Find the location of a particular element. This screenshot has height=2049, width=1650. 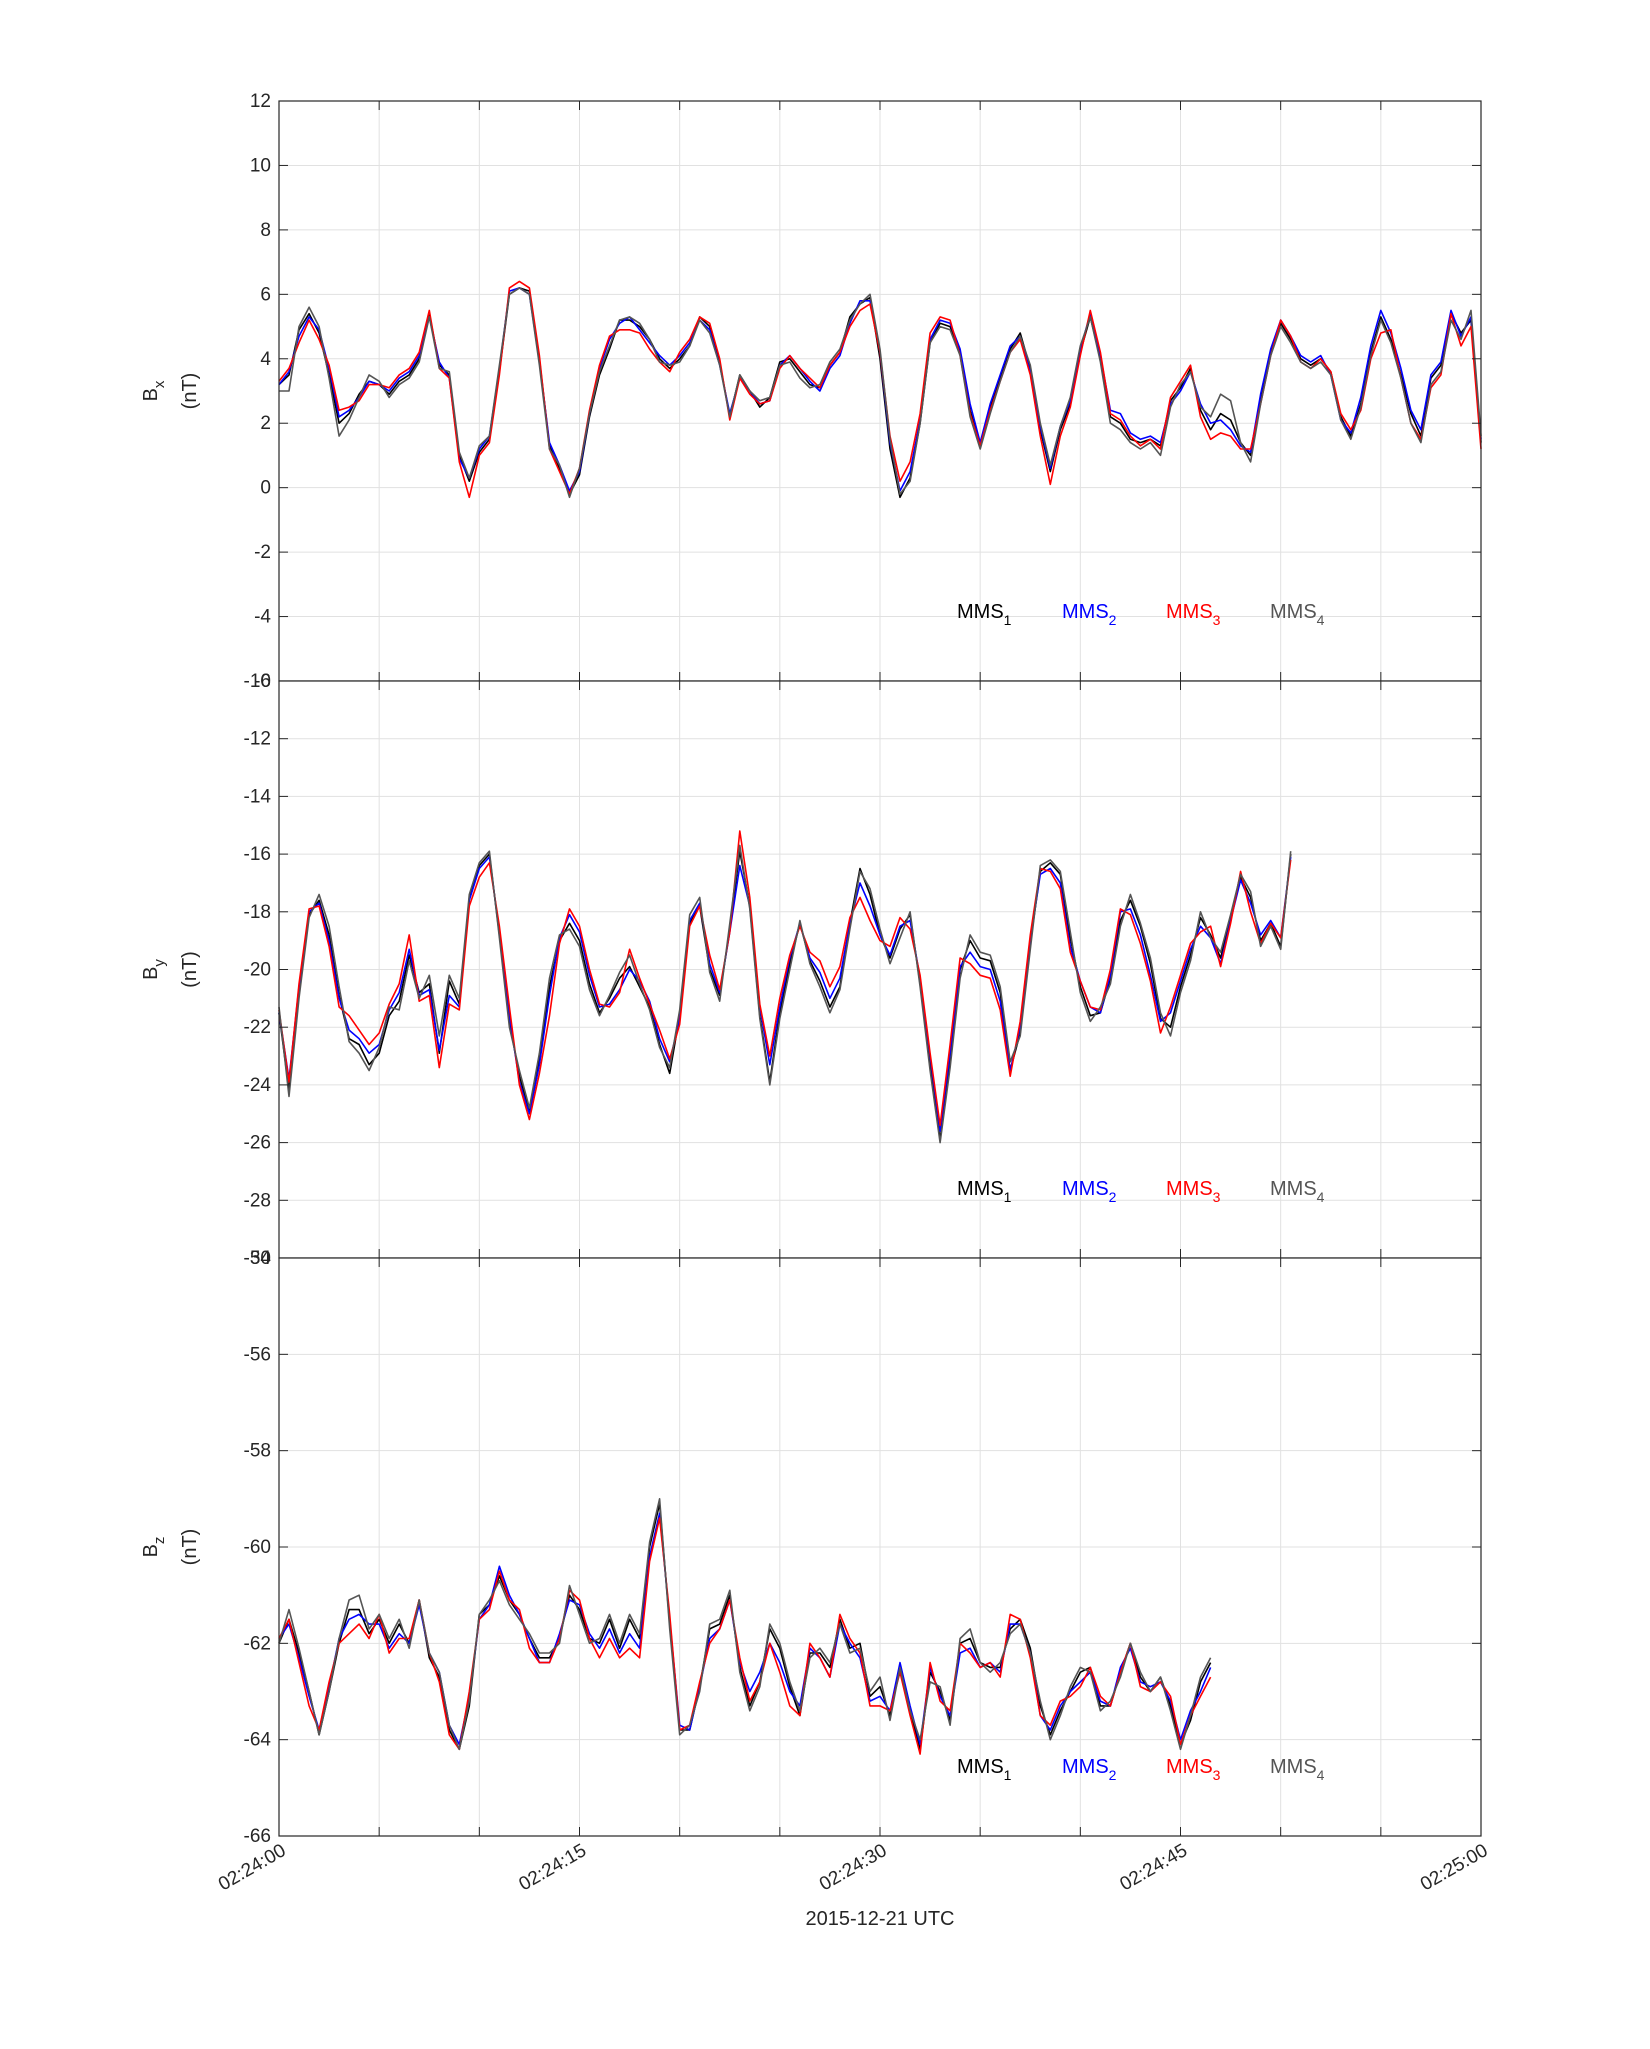

x-axis-label: 2015-12-21 UTC is located at coordinates (880, 1919).